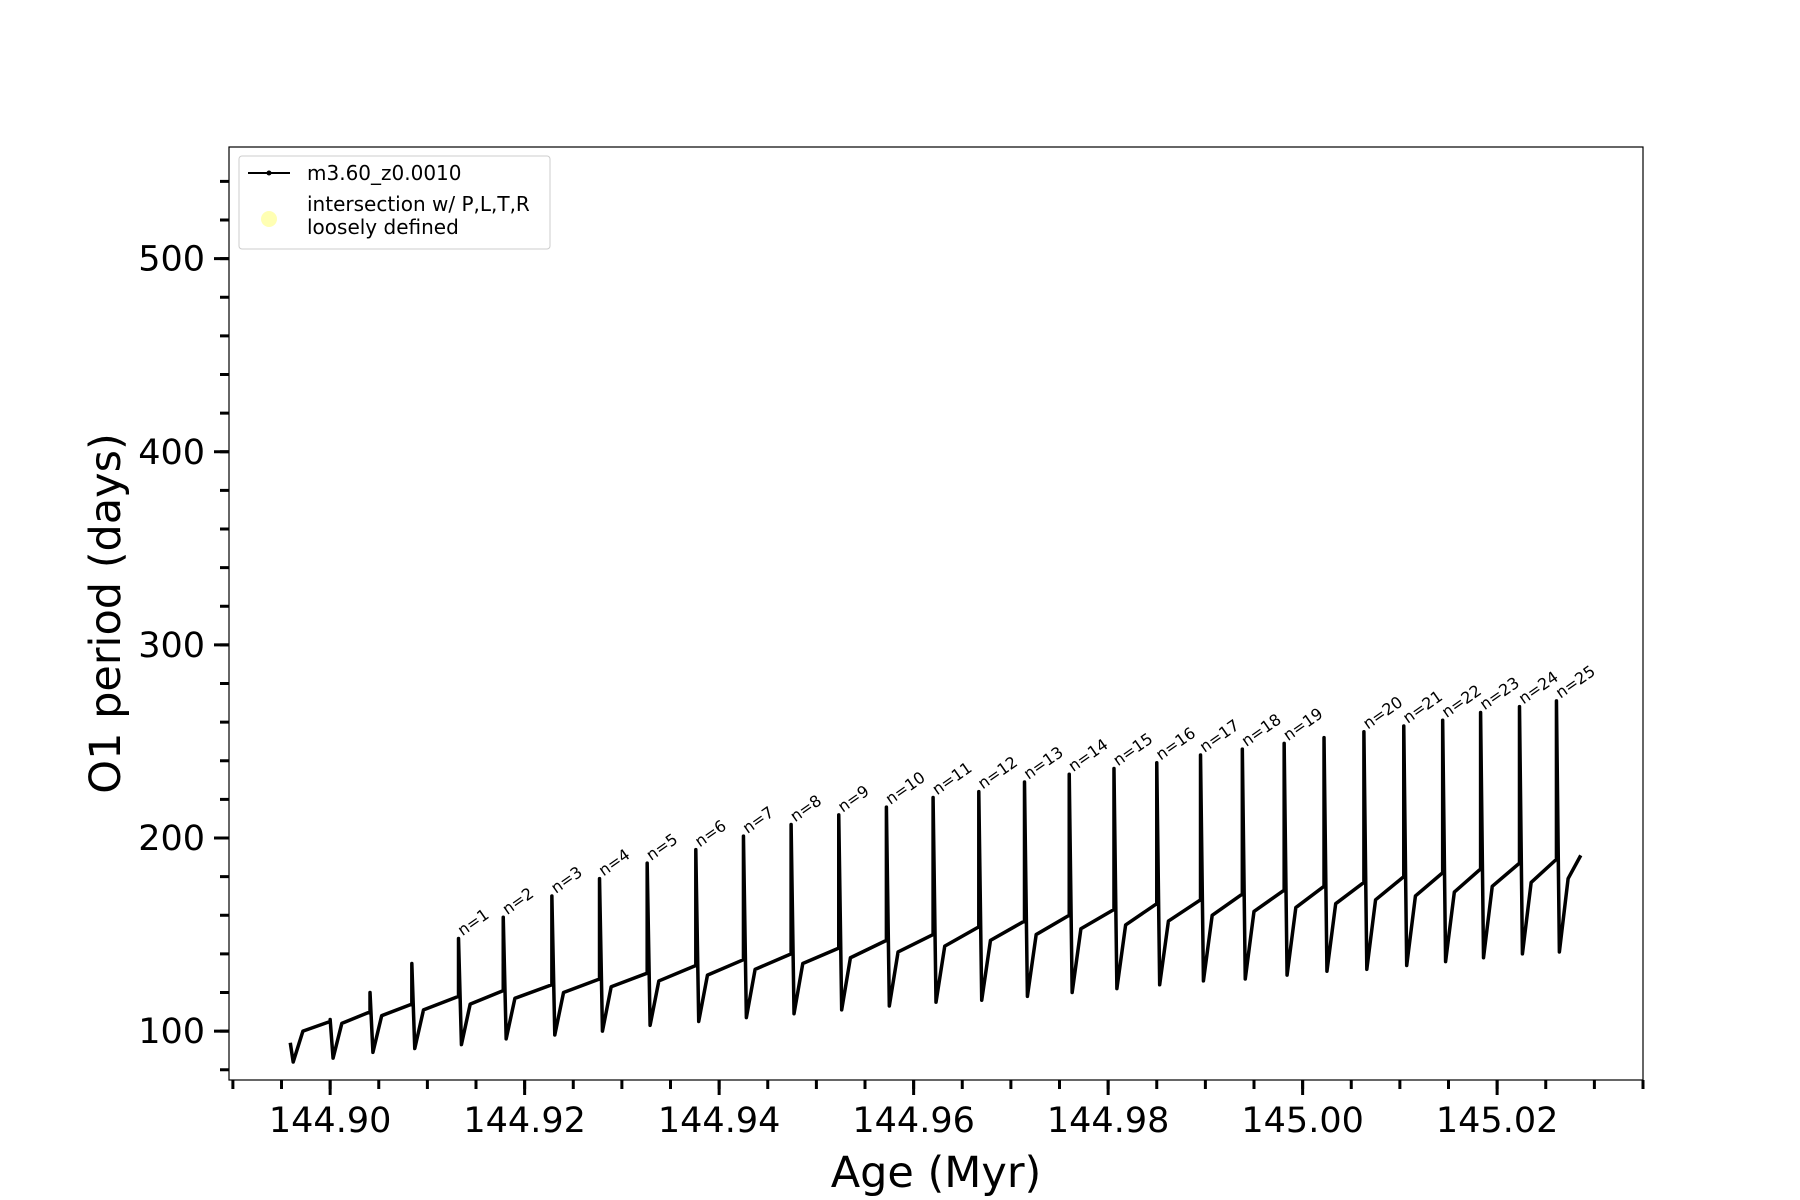 The image size is (1800, 1200). What do you see at coordinates (1302, 1121) in the screenshot?
I see `x-tick-label: 145.00` at bounding box center [1302, 1121].